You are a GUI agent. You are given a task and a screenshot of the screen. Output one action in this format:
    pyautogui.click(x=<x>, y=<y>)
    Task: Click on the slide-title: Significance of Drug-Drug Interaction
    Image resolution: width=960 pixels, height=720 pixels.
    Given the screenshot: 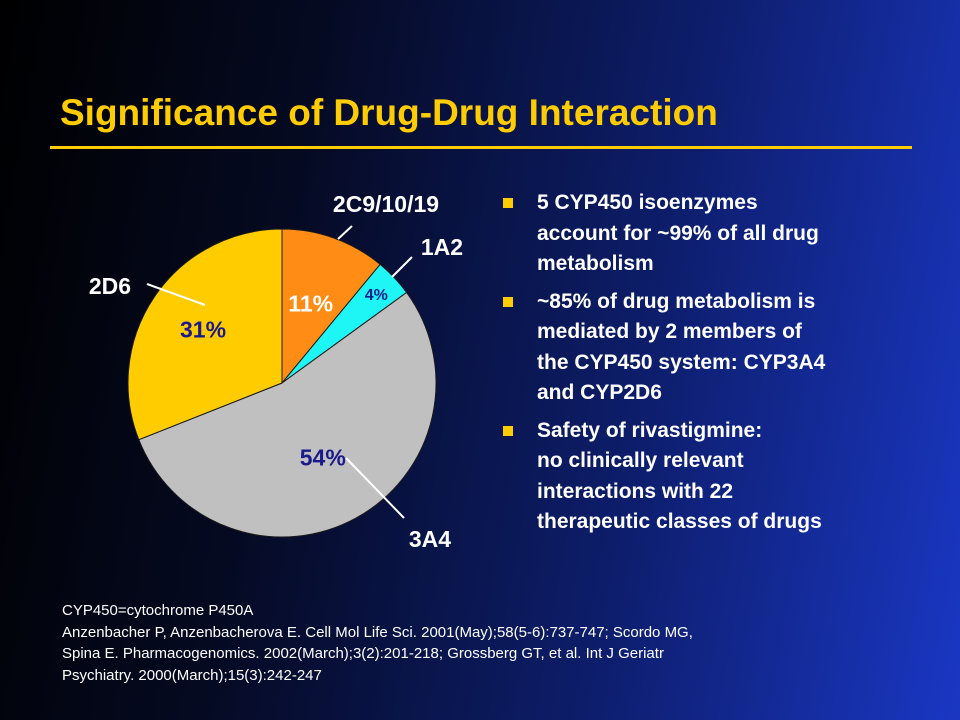 What is the action you would take?
    pyautogui.click(x=389, y=112)
    